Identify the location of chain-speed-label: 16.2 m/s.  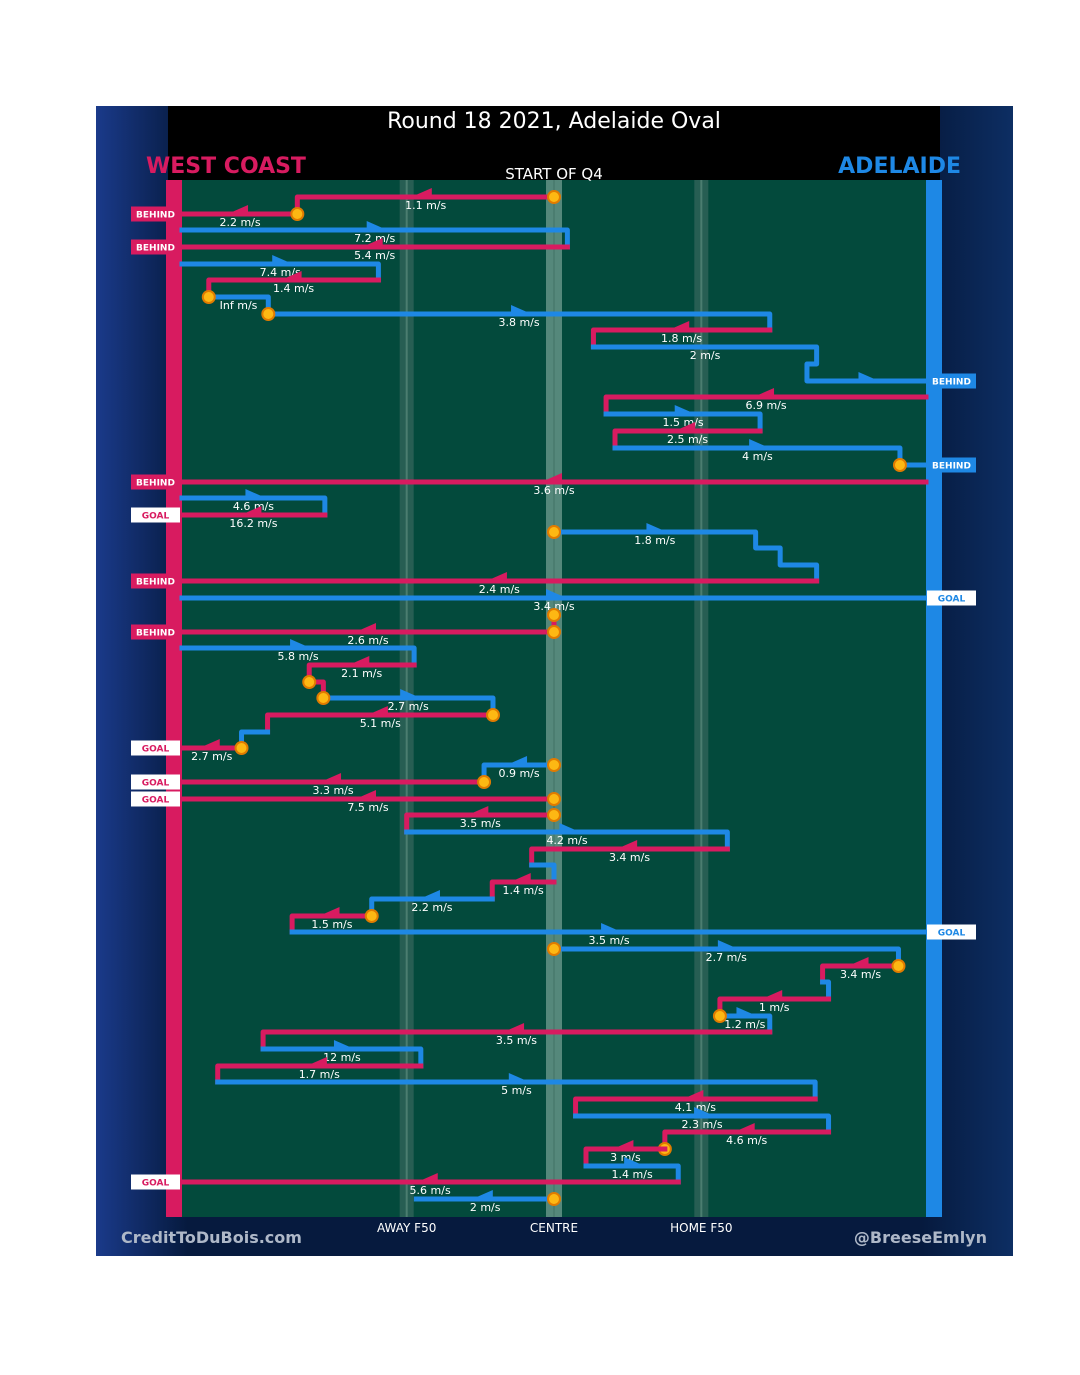
(253, 523).